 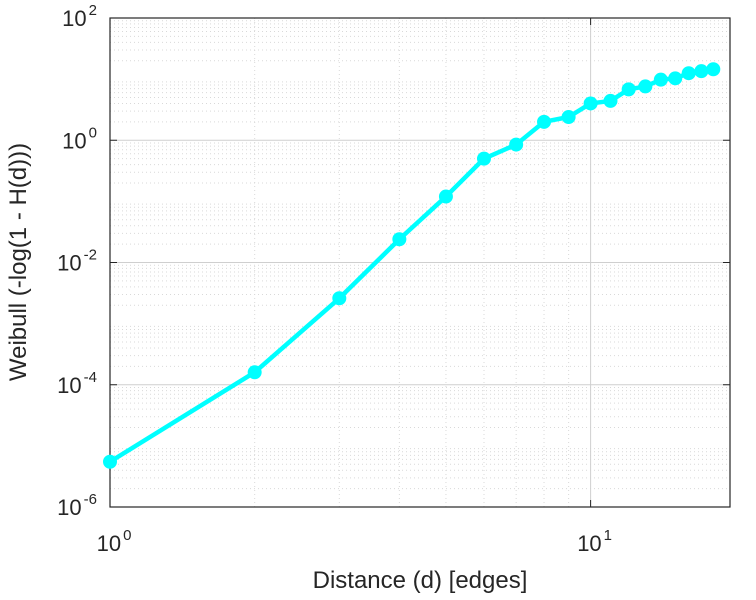 What do you see at coordinates (79, 16) in the screenshot?
I see `y-tick-label: 10 2` at bounding box center [79, 16].